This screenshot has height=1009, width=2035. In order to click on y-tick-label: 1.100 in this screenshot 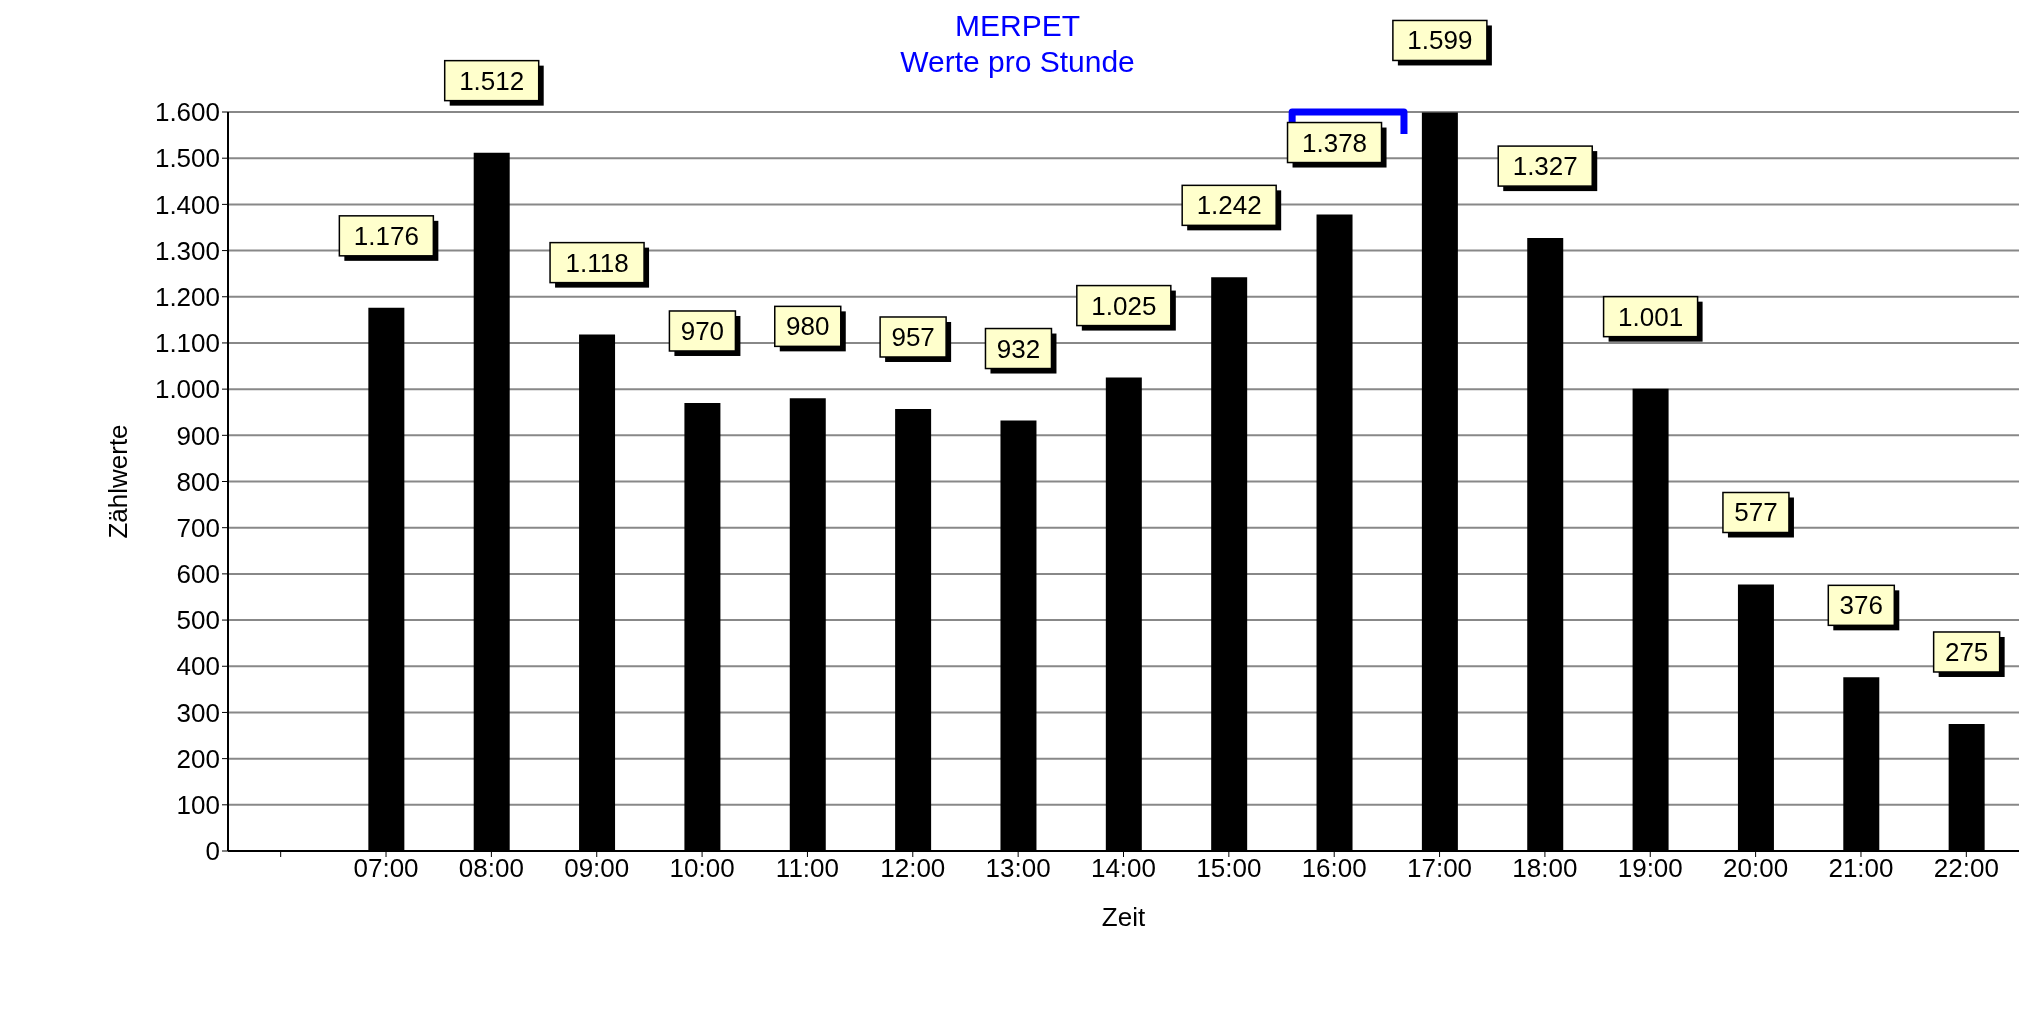, I will do `click(187, 343)`.